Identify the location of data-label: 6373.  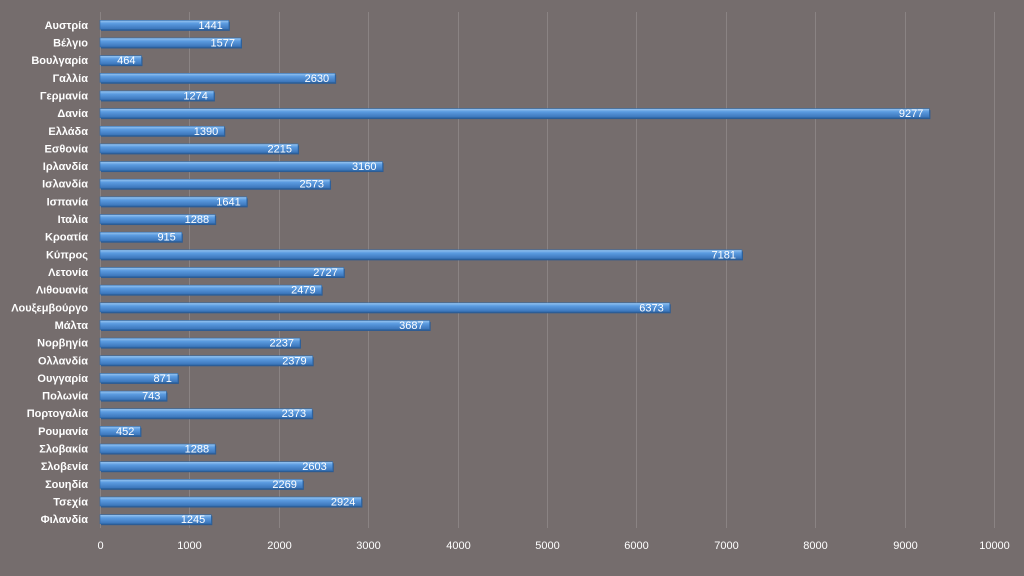
(651, 308).